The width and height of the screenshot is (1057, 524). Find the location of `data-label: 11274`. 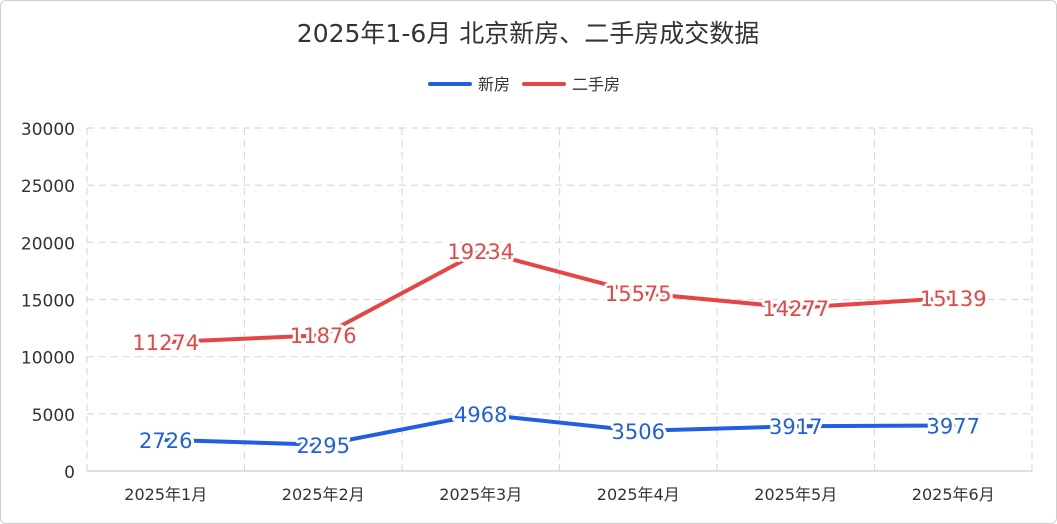

data-label: 11274 is located at coordinates (165, 343).